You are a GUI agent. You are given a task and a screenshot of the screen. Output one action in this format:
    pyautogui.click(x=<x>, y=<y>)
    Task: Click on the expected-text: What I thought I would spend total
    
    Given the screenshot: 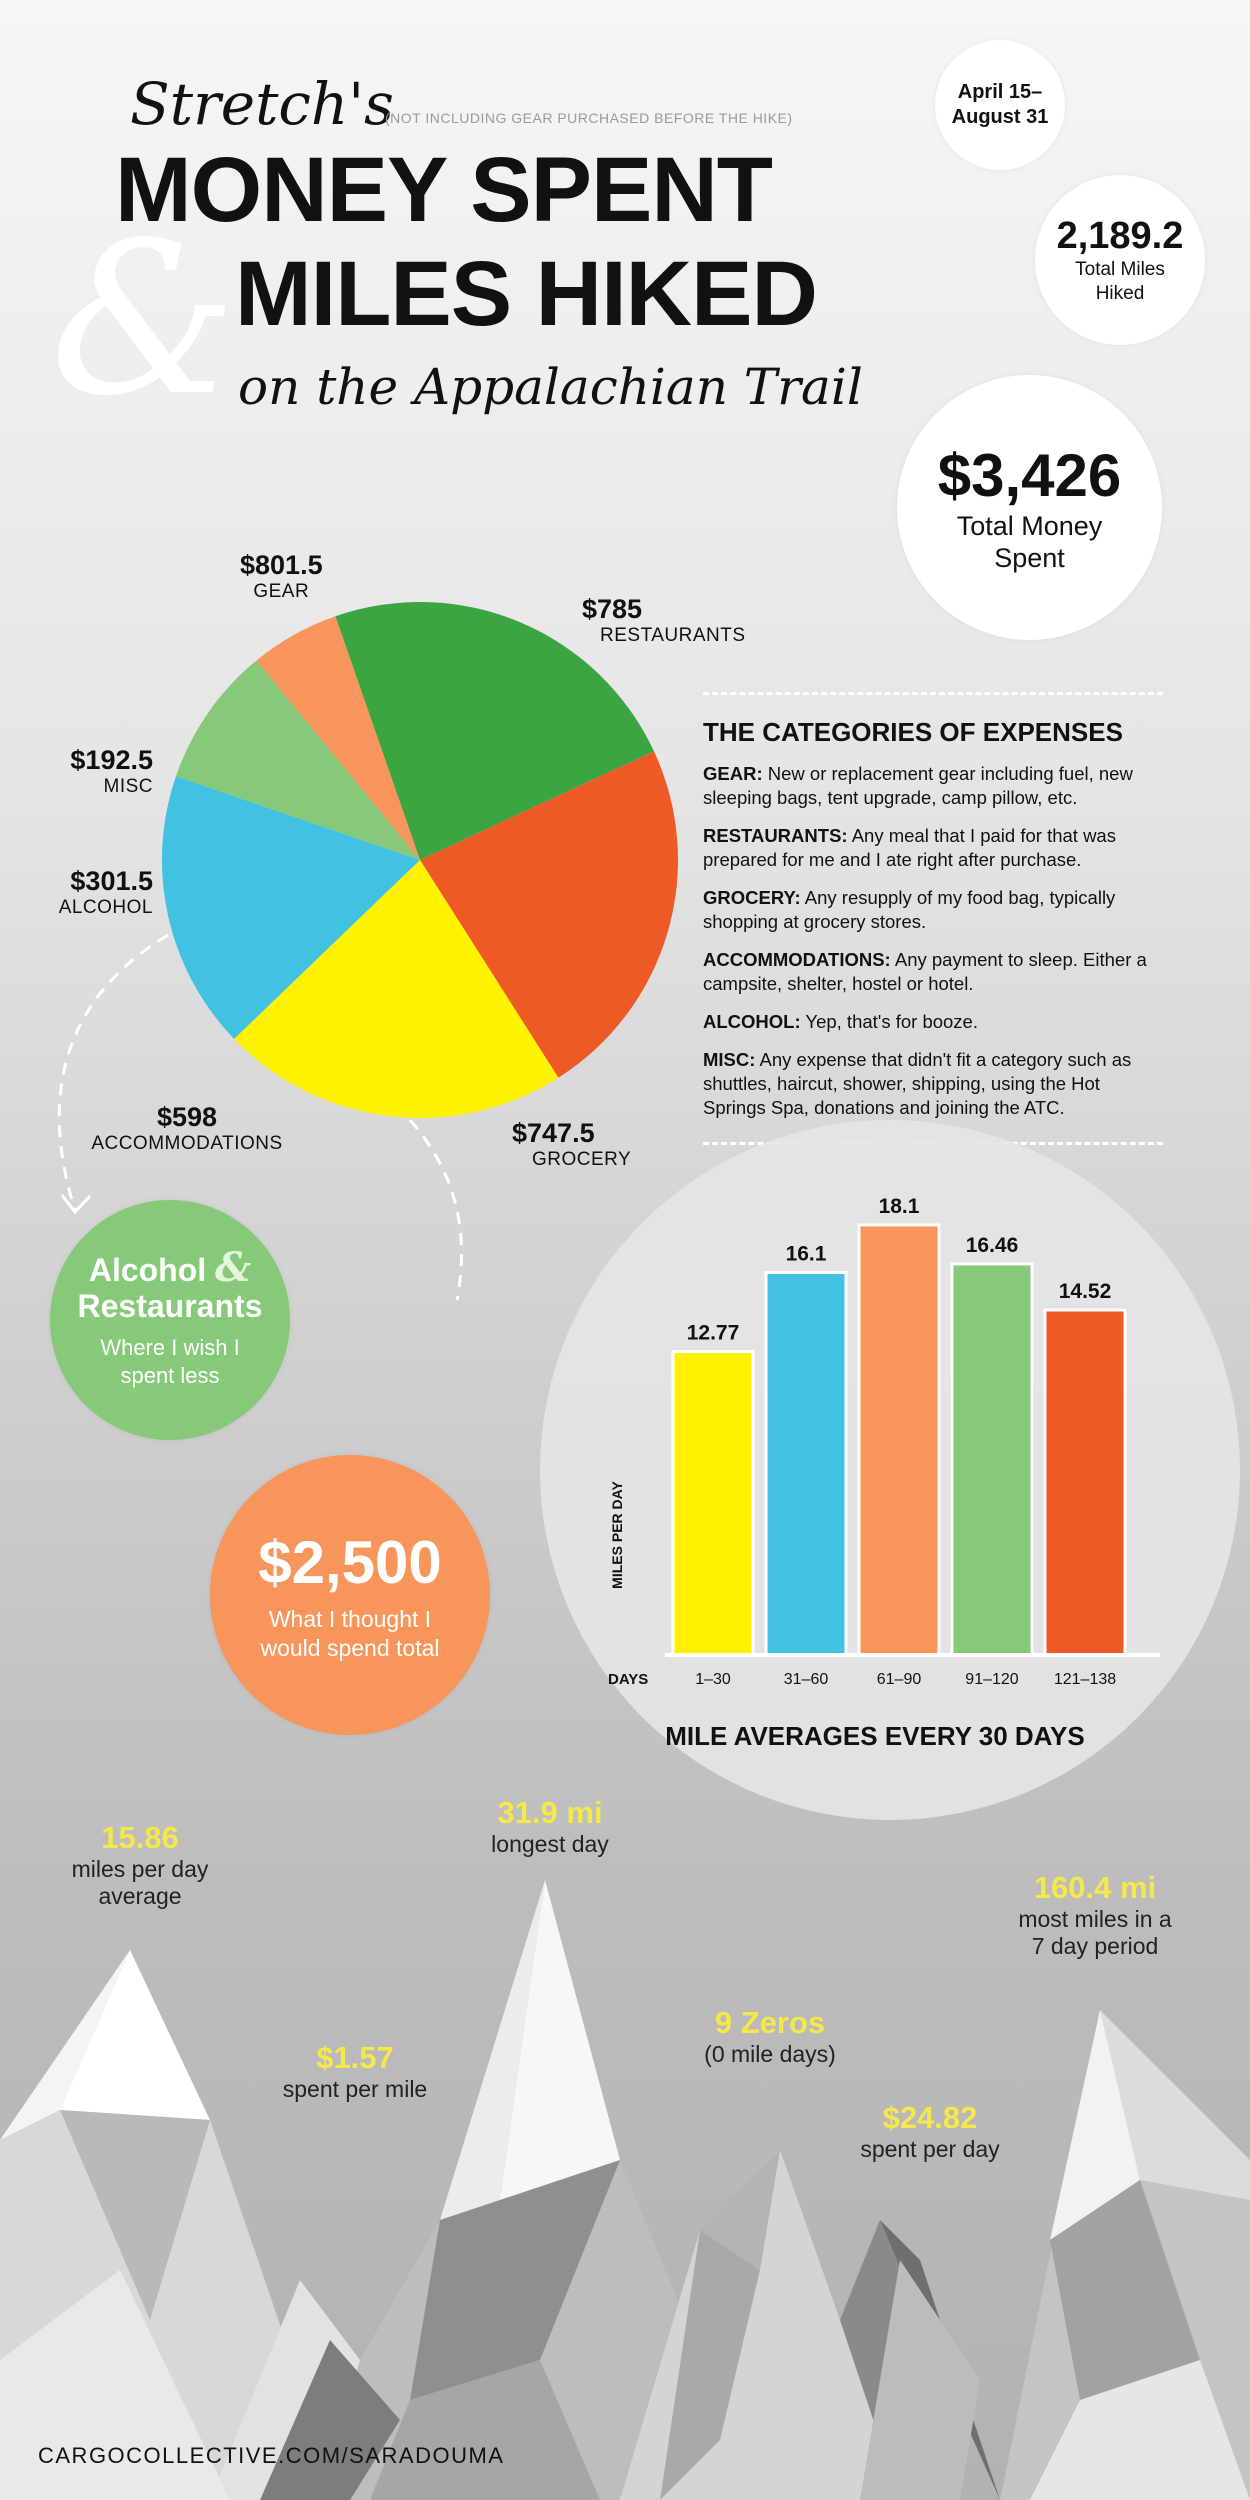 What is the action you would take?
    pyautogui.click(x=350, y=1633)
    